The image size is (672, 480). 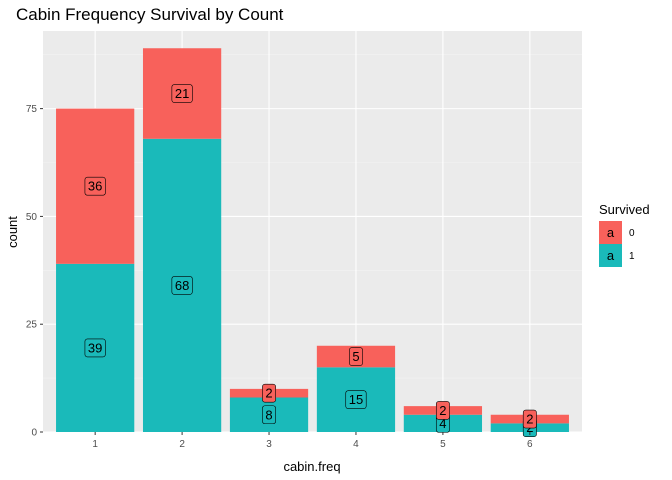 I want to click on x-tick-label: 1, so click(x=95, y=444).